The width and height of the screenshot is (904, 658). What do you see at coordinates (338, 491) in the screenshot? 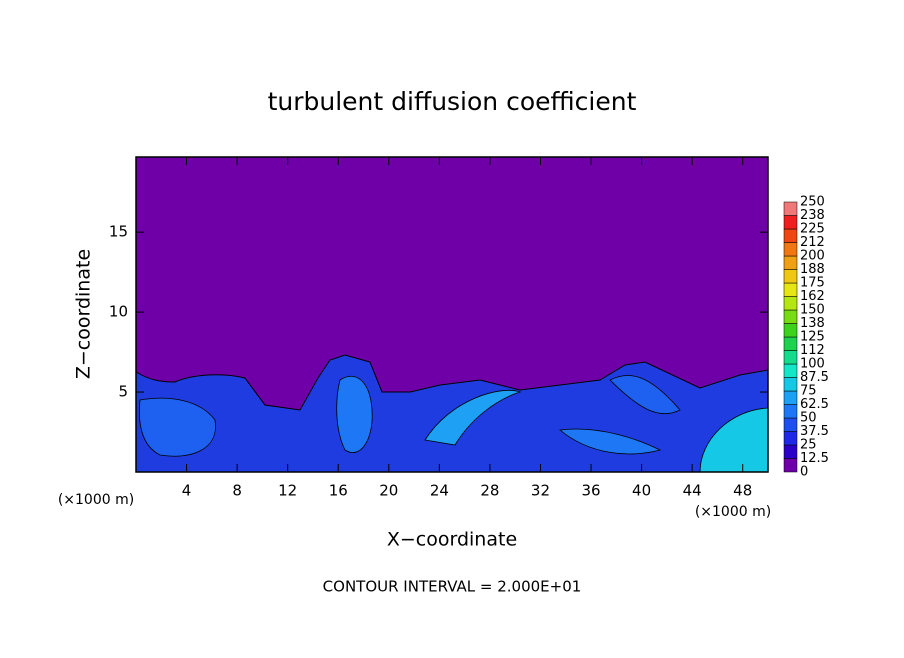
I see `x-tick-label: 16` at bounding box center [338, 491].